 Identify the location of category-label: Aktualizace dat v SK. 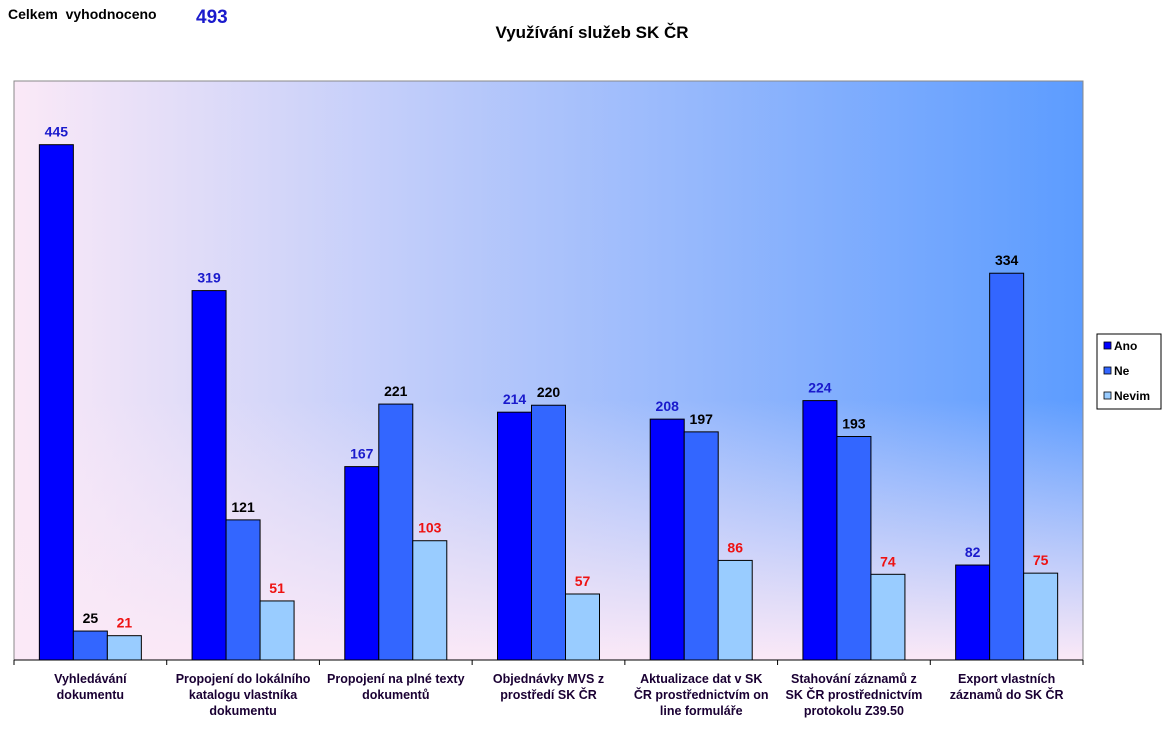
(701, 679).